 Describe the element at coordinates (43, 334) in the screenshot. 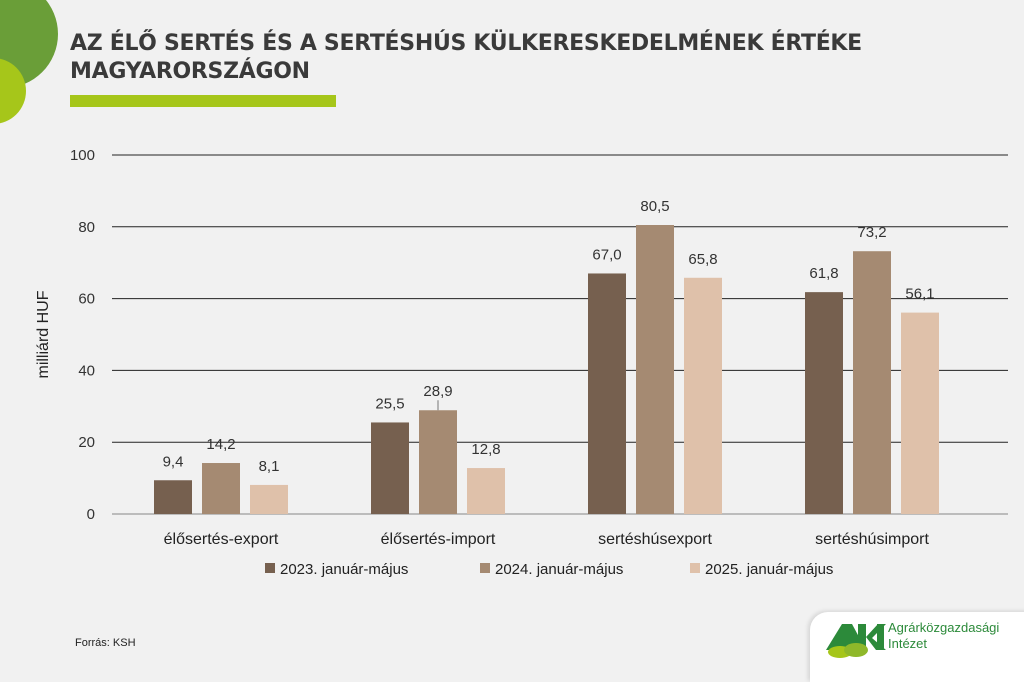

I see `y-axis-label: milliárd HUF` at that location.